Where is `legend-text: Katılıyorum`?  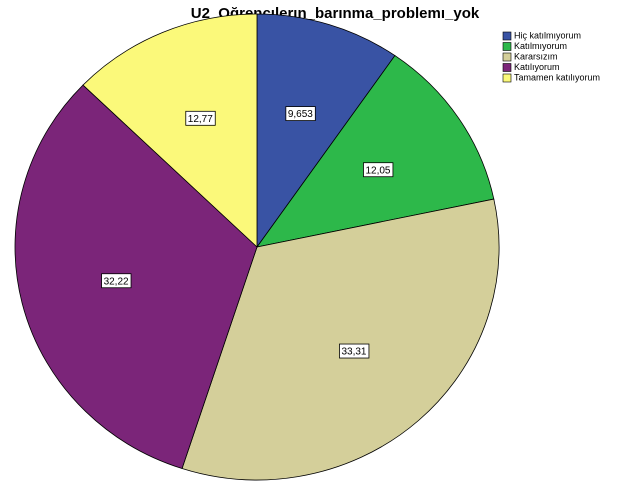
legend-text: Katılıyorum is located at coordinates (537, 67).